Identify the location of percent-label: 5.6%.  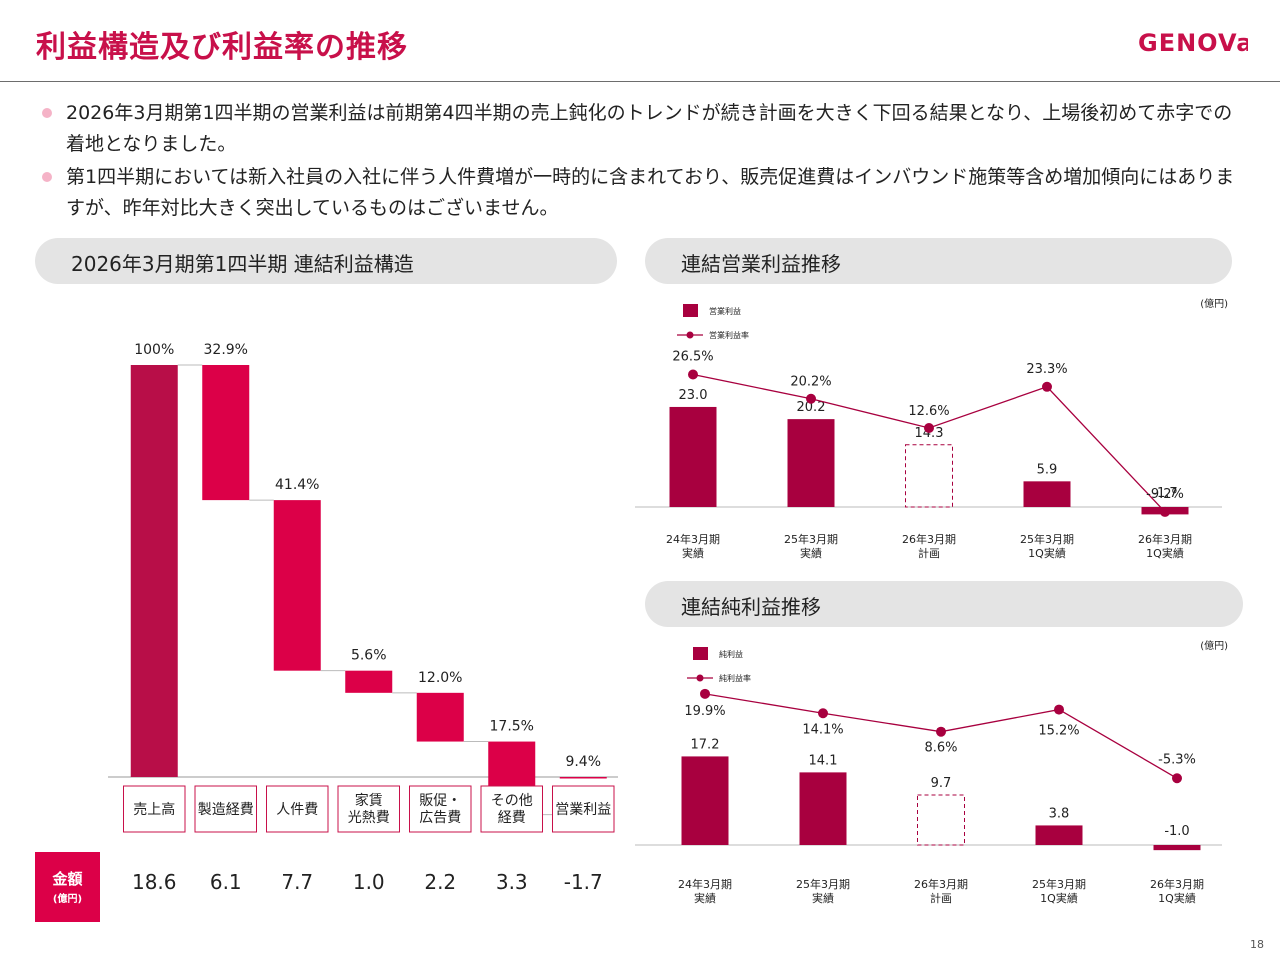
(369, 656).